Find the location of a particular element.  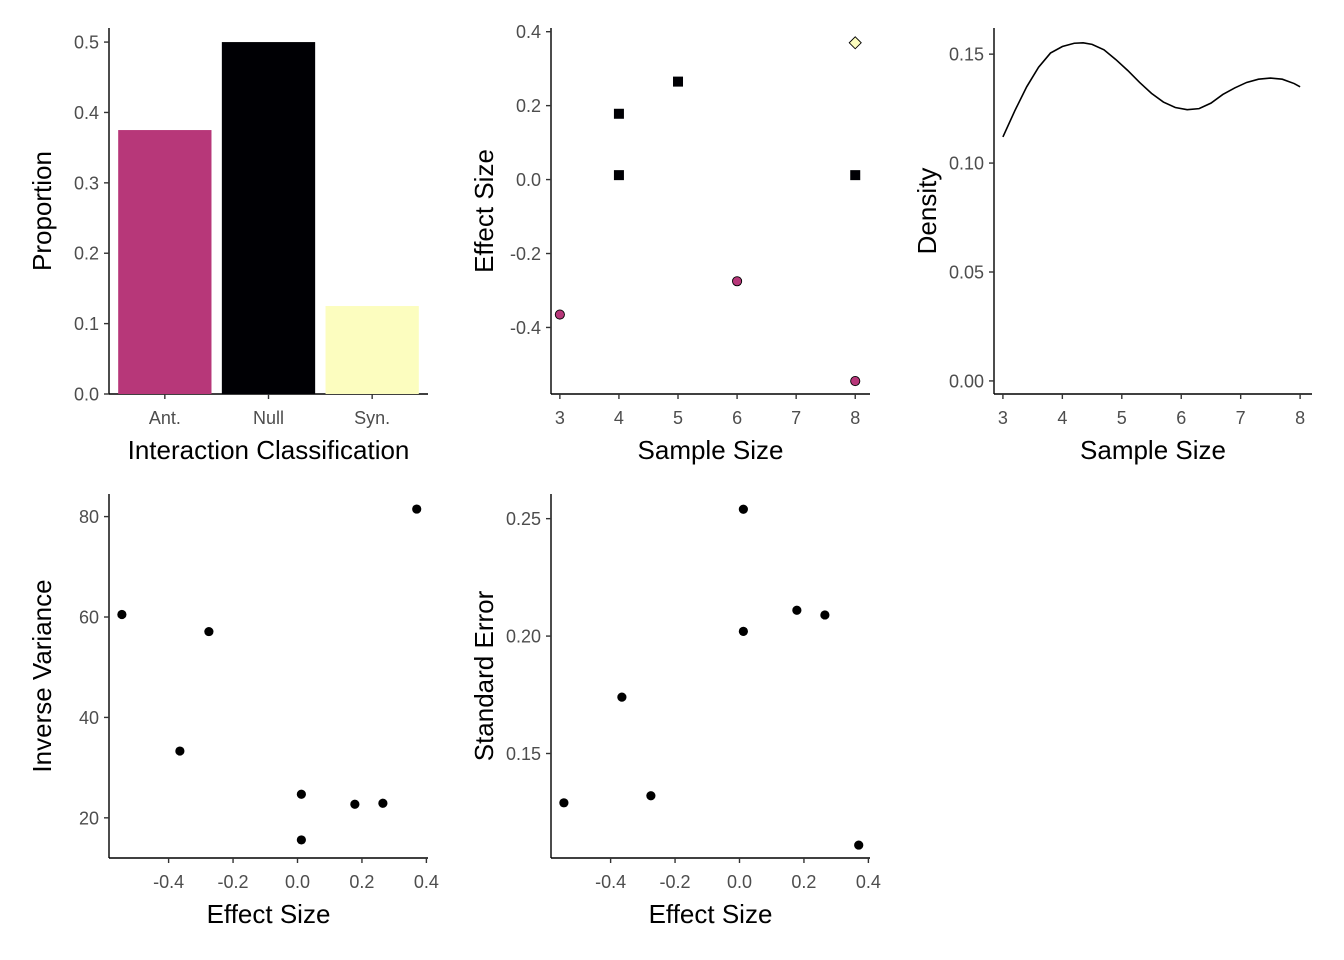

y-tick-label: 0.25 is located at coordinates (523, 519).